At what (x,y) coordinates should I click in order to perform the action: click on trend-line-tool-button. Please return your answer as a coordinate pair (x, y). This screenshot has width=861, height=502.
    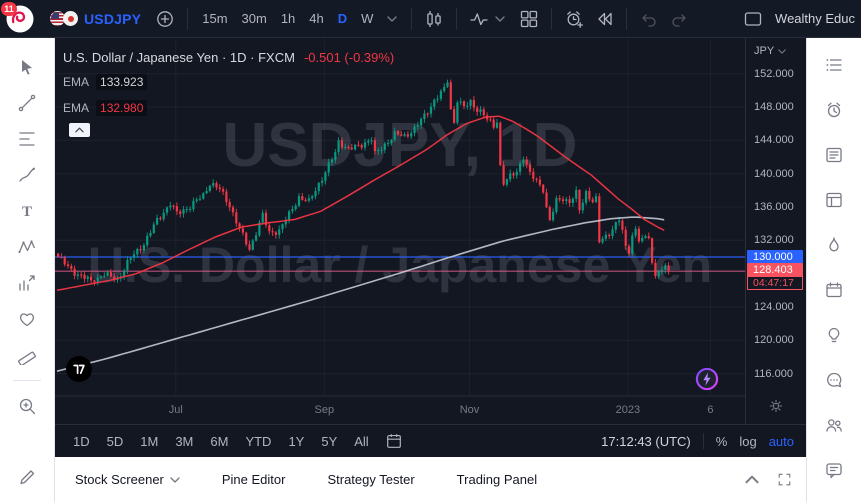
    Looking at the image, I should click on (27, 103).